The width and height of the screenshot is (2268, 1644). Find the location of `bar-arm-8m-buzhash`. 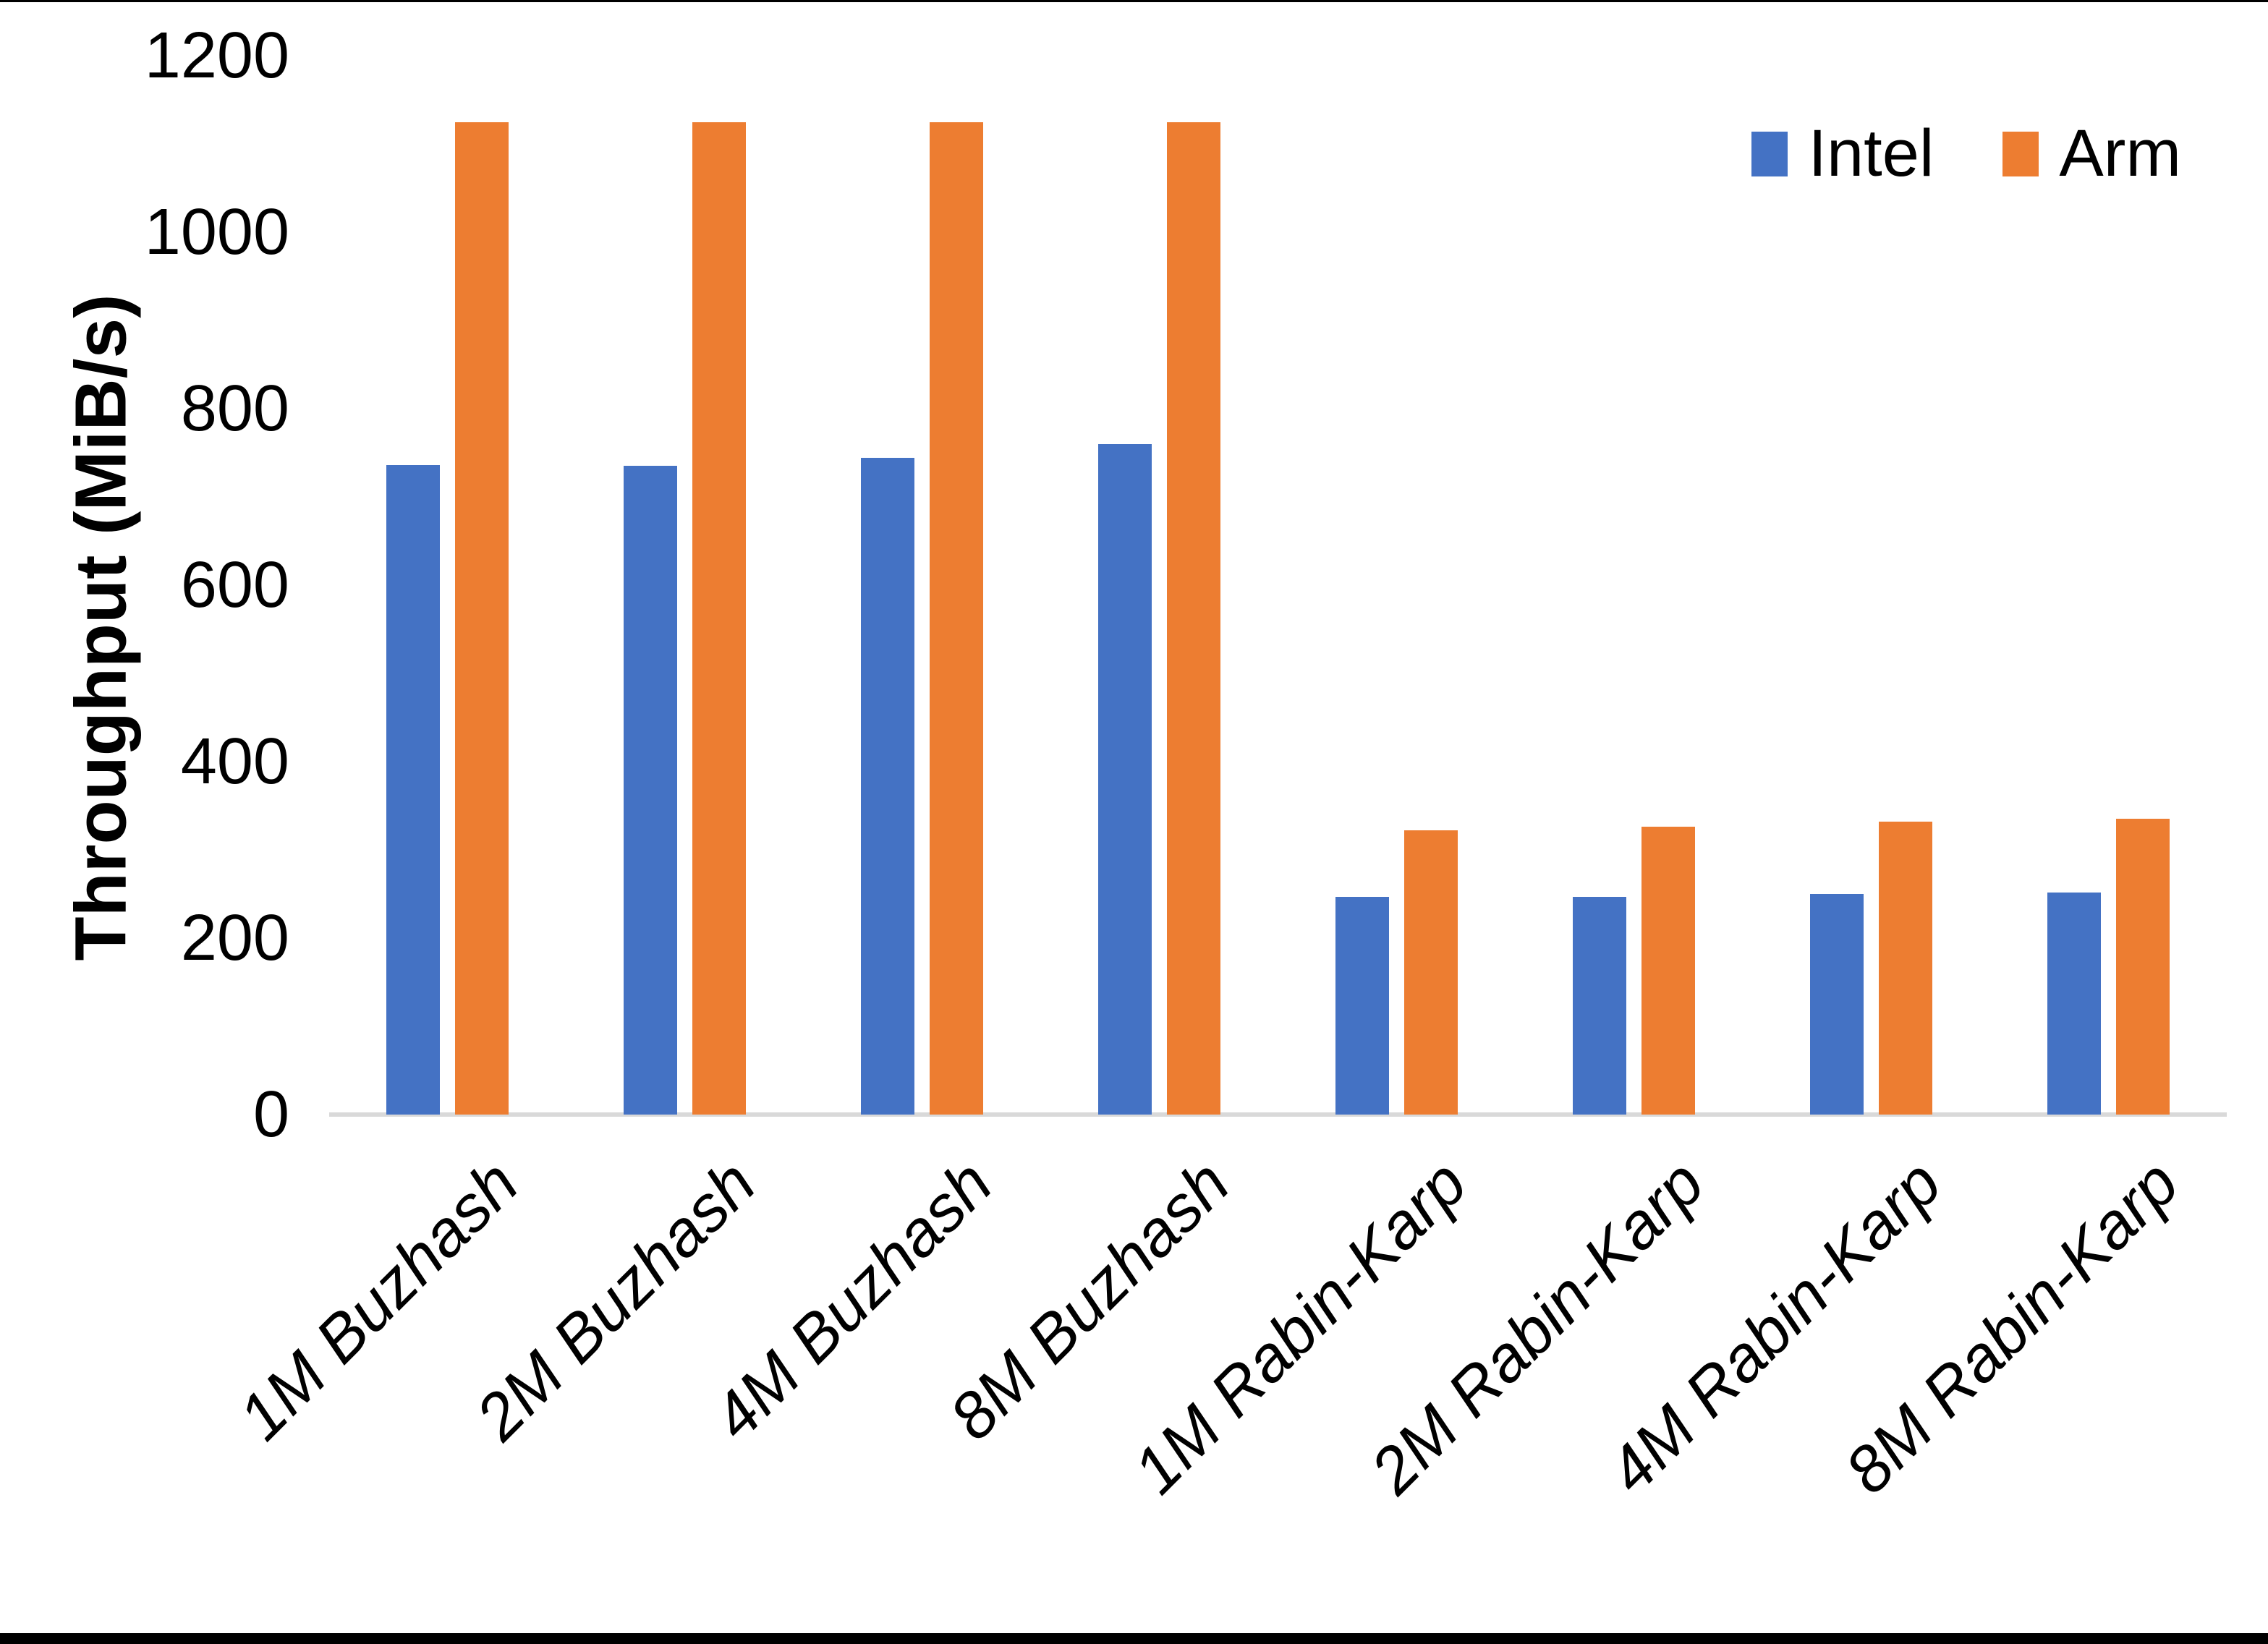

bar-arm-8m-buzhash is located at coordinates (1194, 618).